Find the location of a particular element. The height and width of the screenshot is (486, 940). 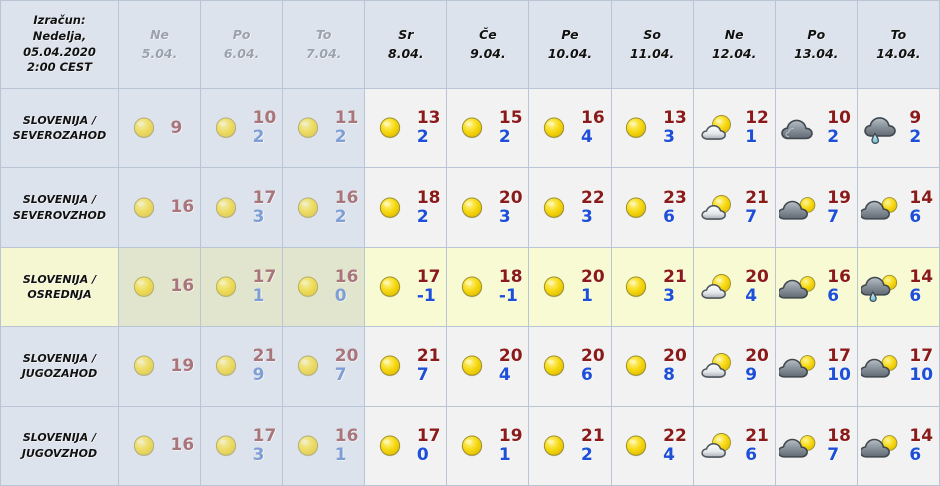

forecast-cell: 18 7 is located at coordinates (816, 445).